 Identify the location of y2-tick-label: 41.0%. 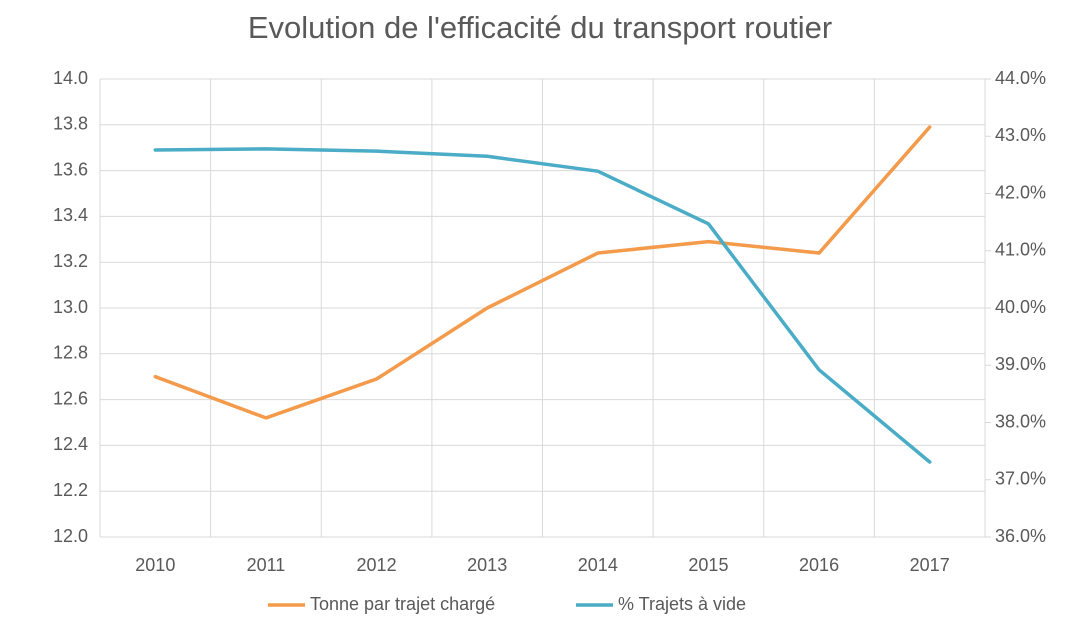
(1020, 250).